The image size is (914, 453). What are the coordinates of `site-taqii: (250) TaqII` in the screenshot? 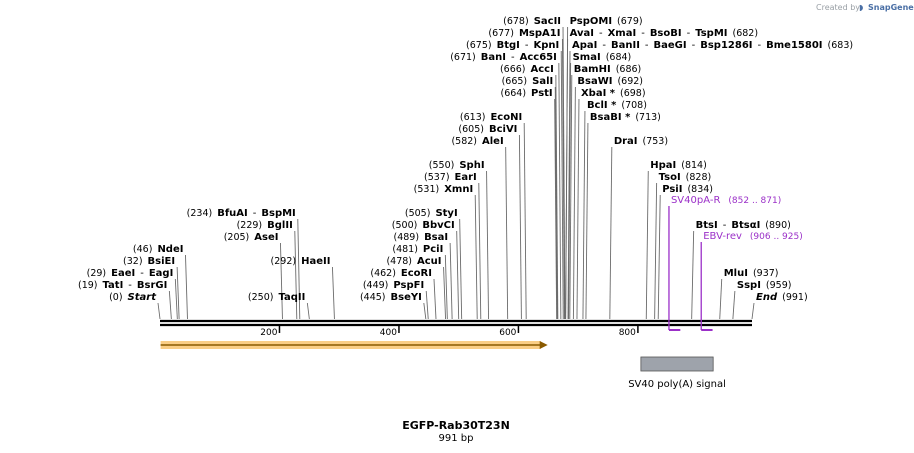 It's located at (276, 297).